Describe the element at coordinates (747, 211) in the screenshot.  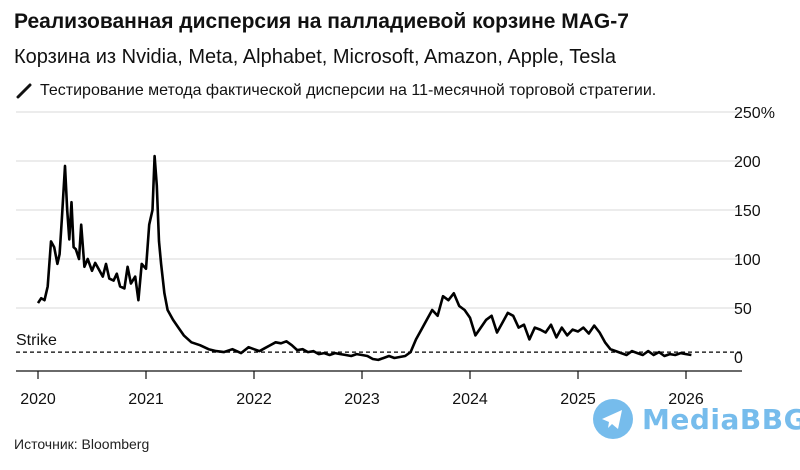
I see `y-tick-label: 150` at that location.